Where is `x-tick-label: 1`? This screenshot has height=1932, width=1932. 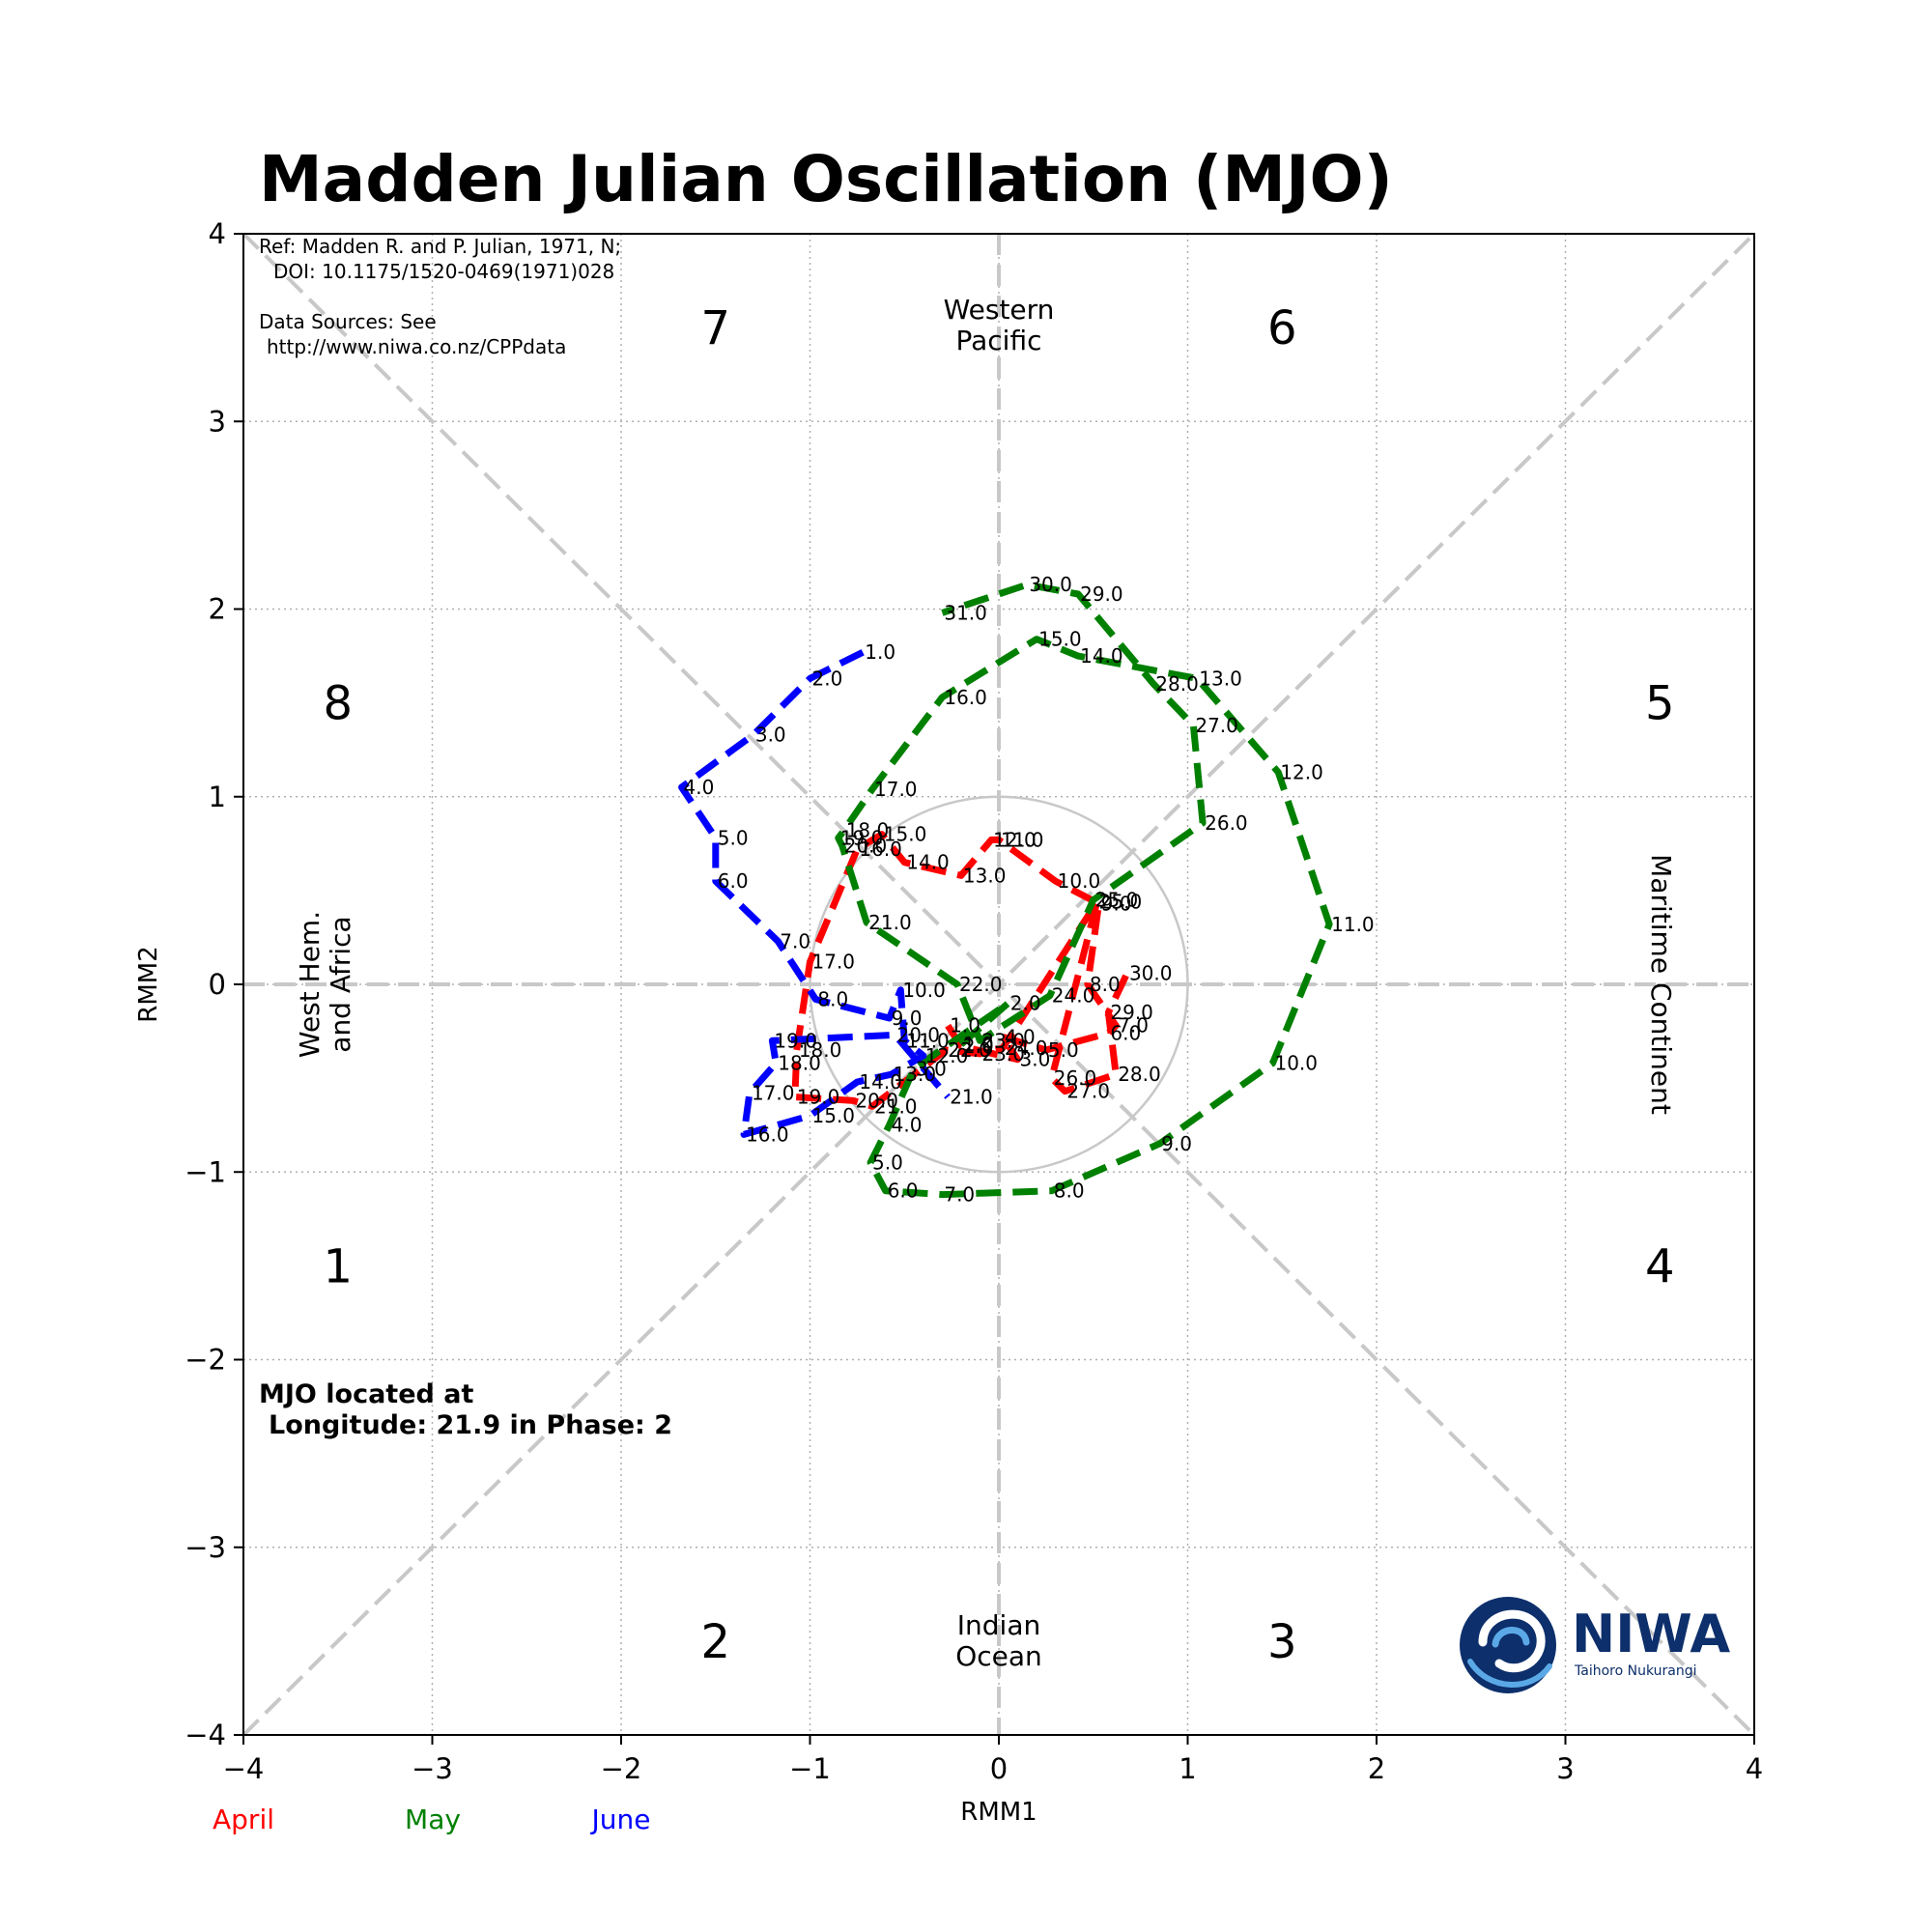
x-tick-label: 1 is located at coordinates (1187, 1768).